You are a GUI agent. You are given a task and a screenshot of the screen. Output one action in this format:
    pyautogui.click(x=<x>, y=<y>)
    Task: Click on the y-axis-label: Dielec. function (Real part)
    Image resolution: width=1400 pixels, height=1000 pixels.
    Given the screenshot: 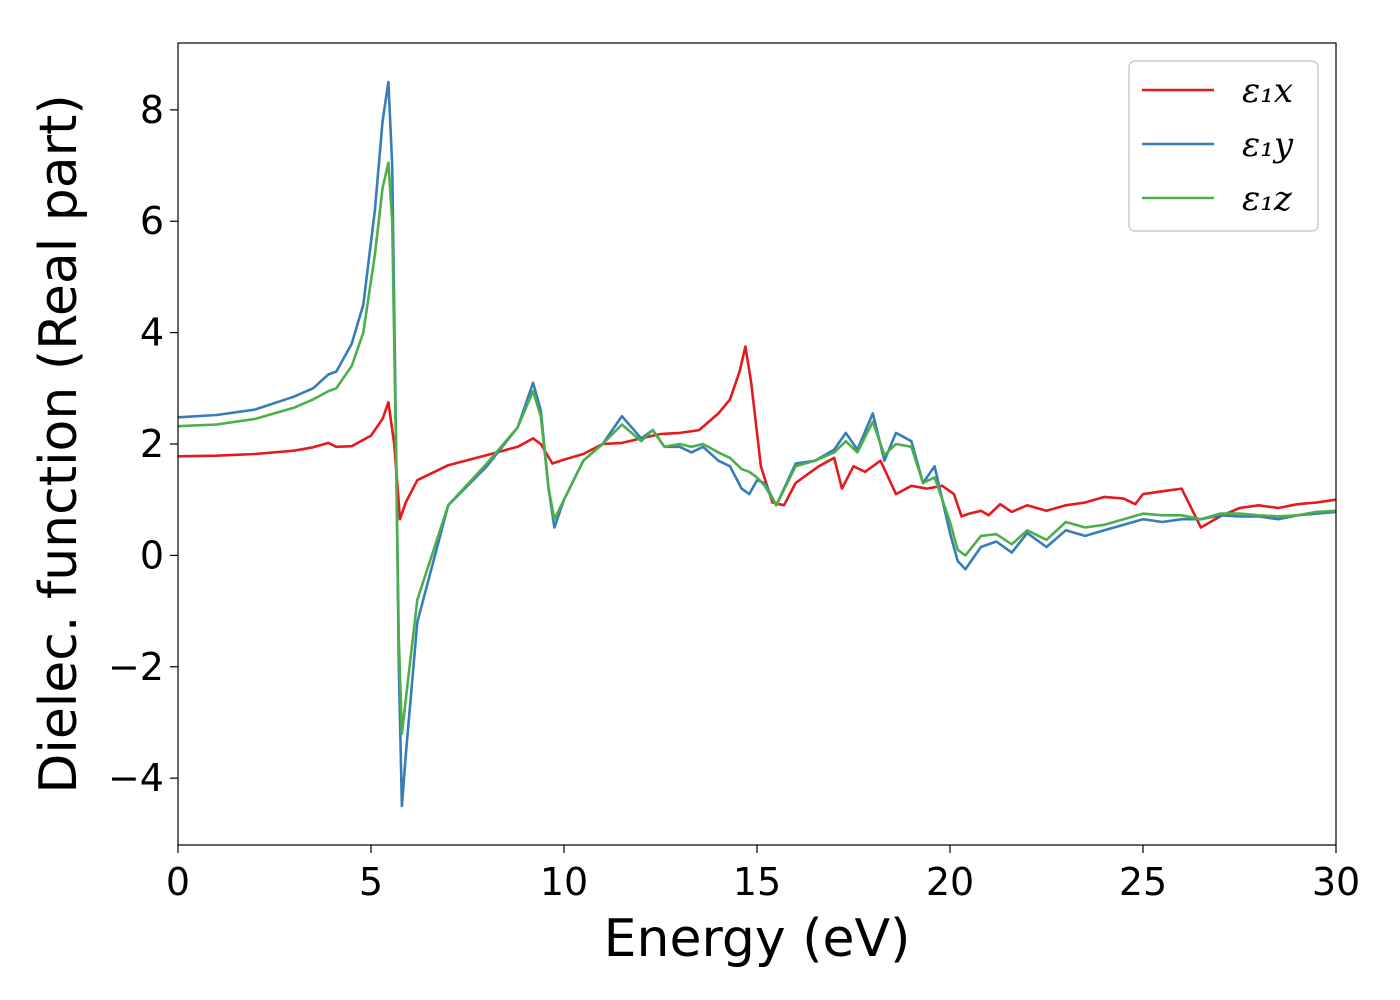 What is the action you would take?
    pyautogui.click(x=59, y=443)
    